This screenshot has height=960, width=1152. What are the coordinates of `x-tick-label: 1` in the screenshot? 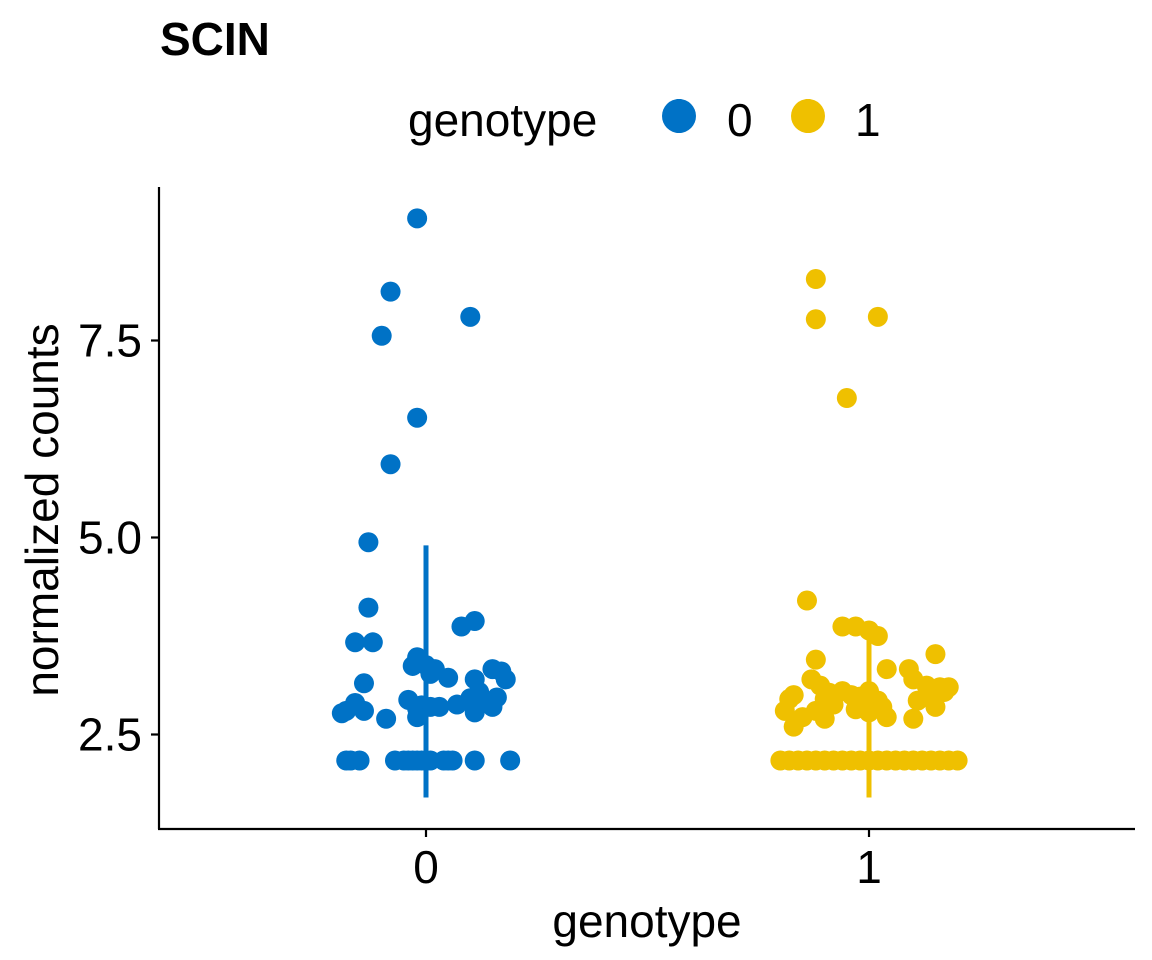 It's located at (869, 867).